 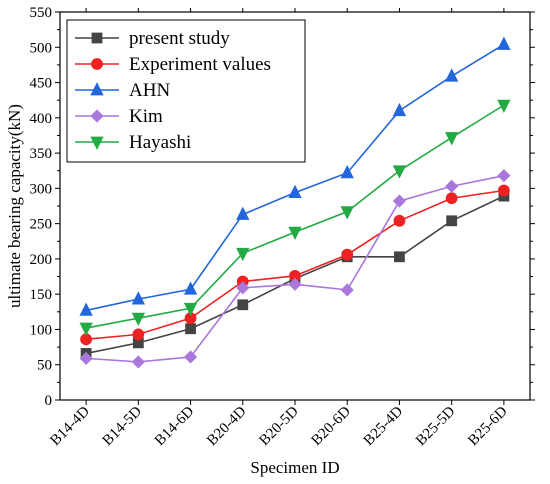 What do you see at coordinates (294, 467) in the screenshot?
I see `x-axis-title: Specimen ID` at bounding box center [294, 467].